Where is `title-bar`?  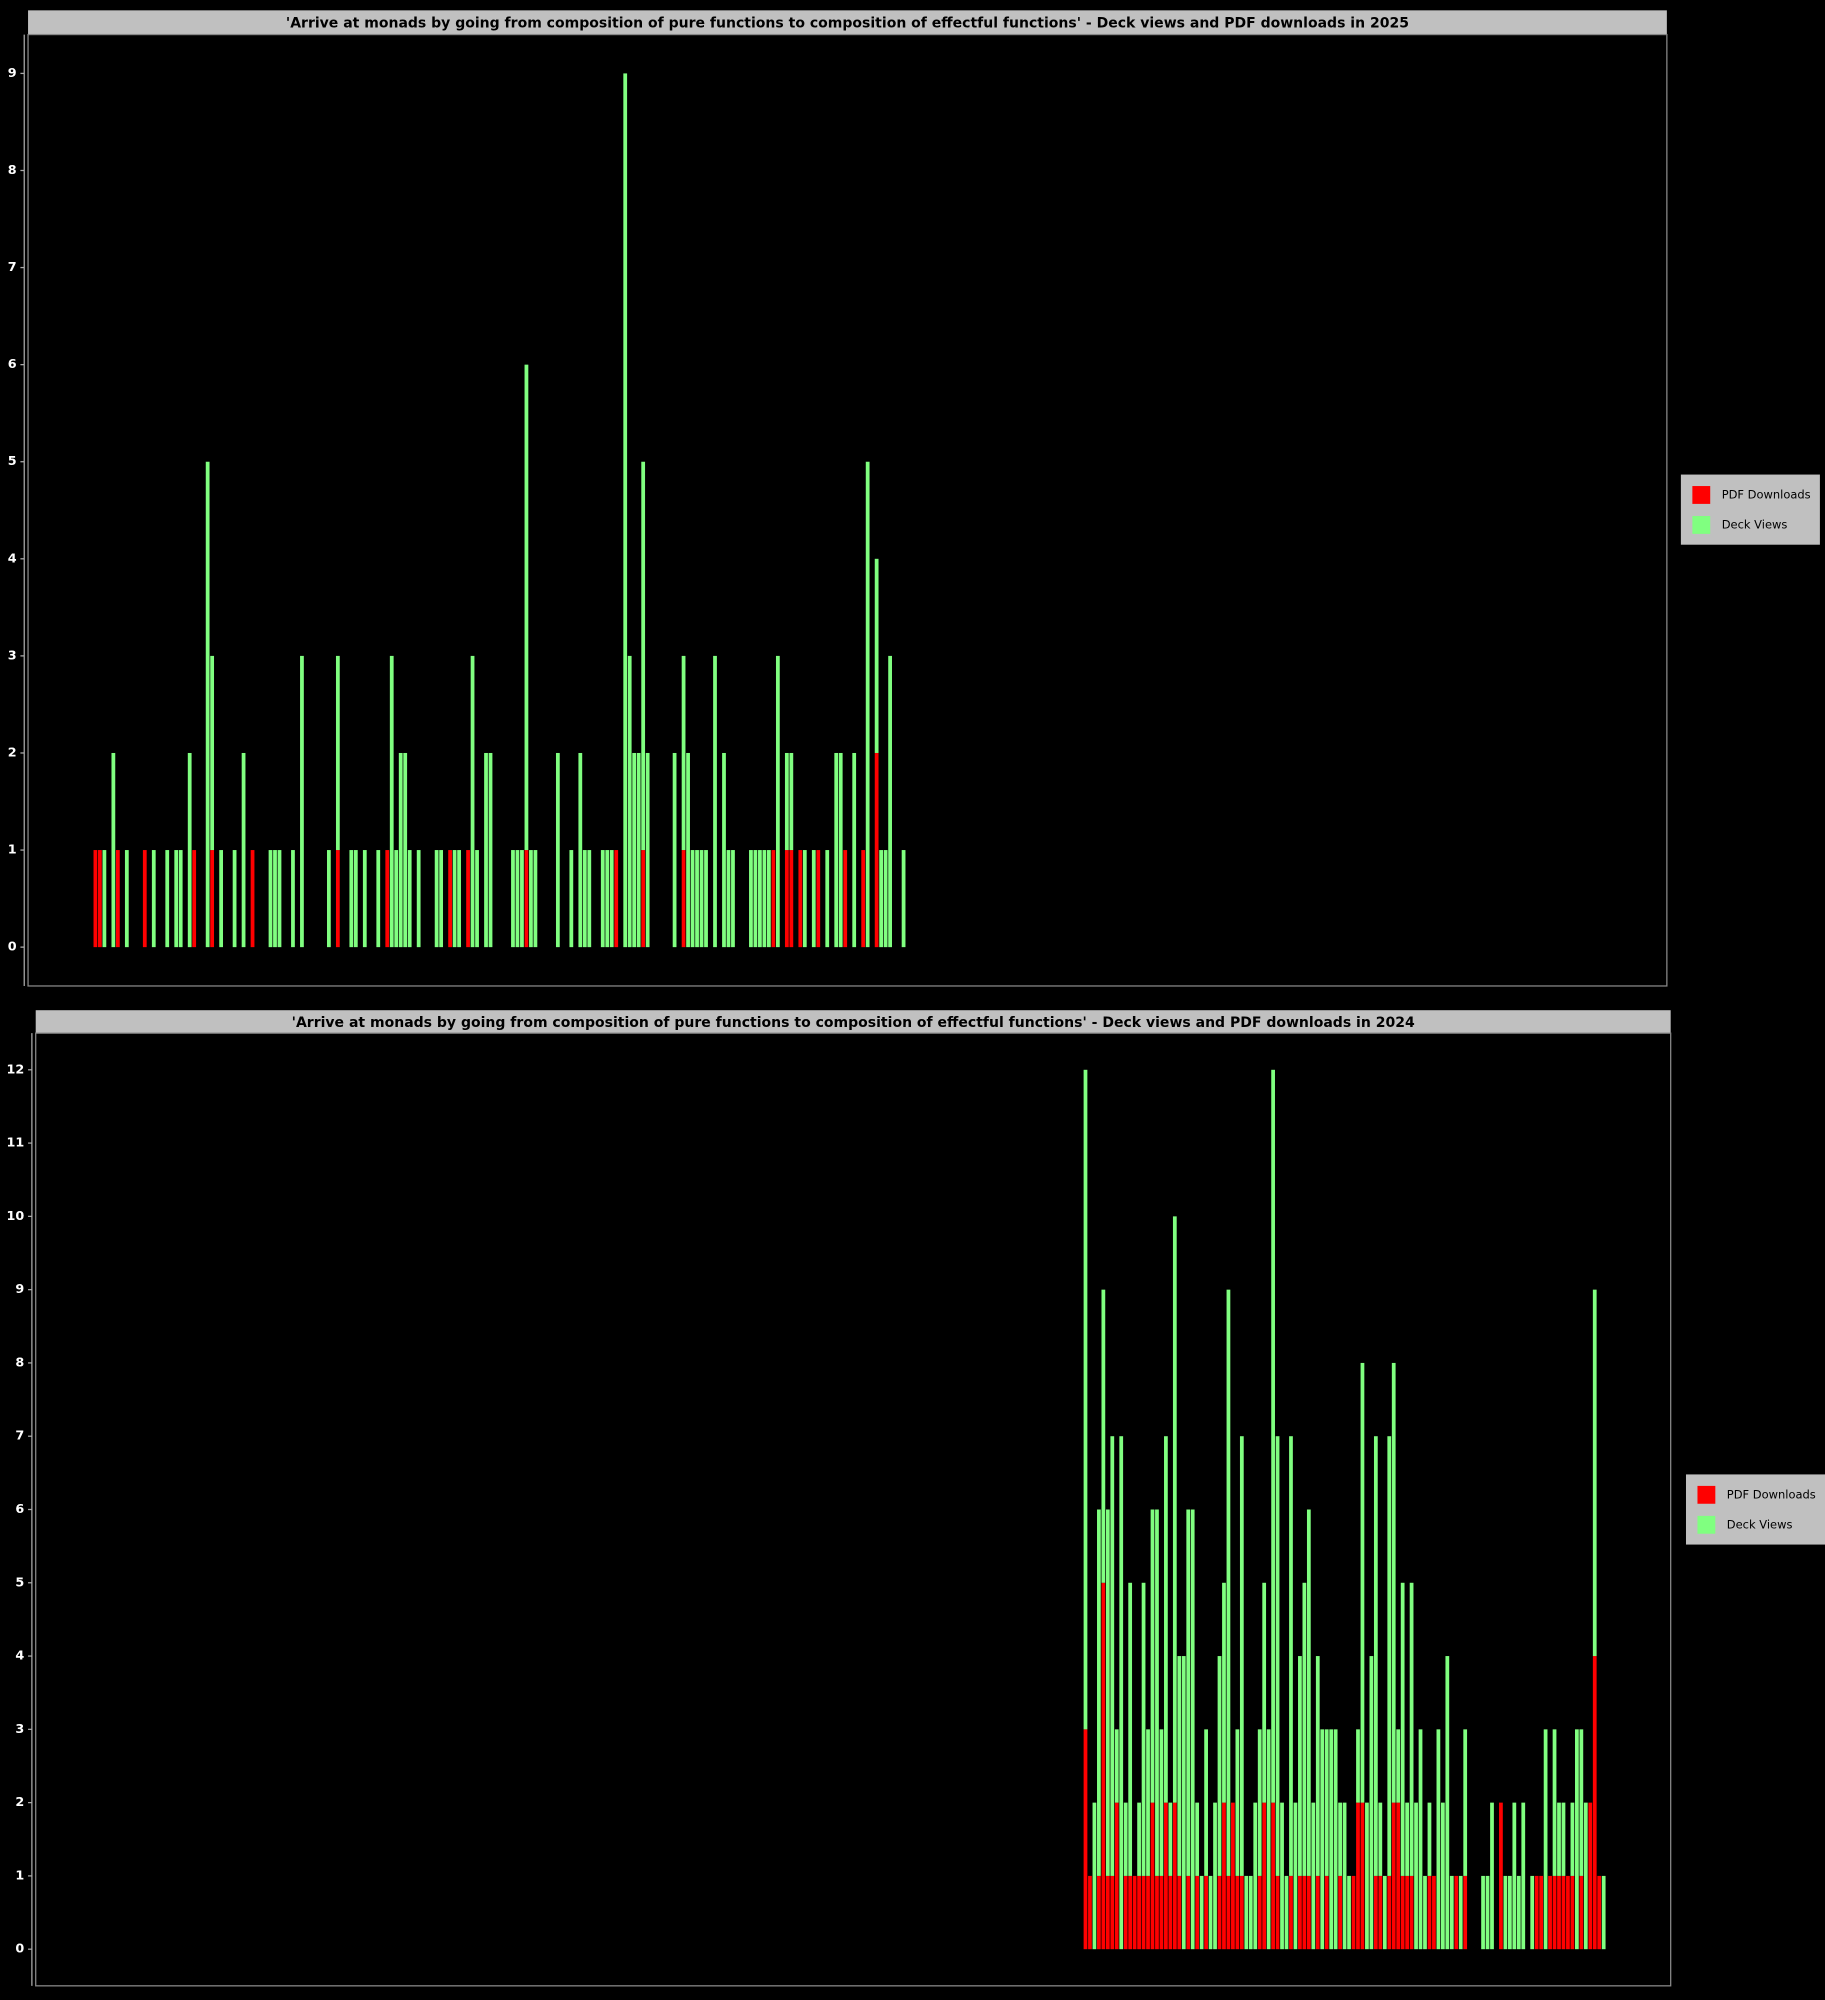
title-bar is located at coordinates (853, 1022).